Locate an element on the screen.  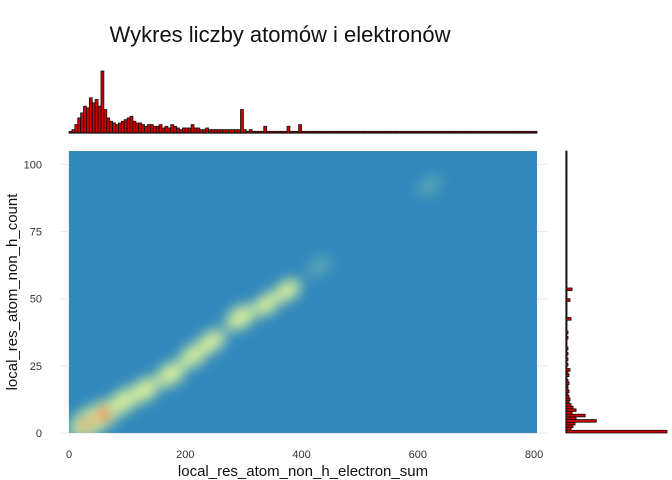
x-tick-label: 600 is located at coordinates (418, 455).